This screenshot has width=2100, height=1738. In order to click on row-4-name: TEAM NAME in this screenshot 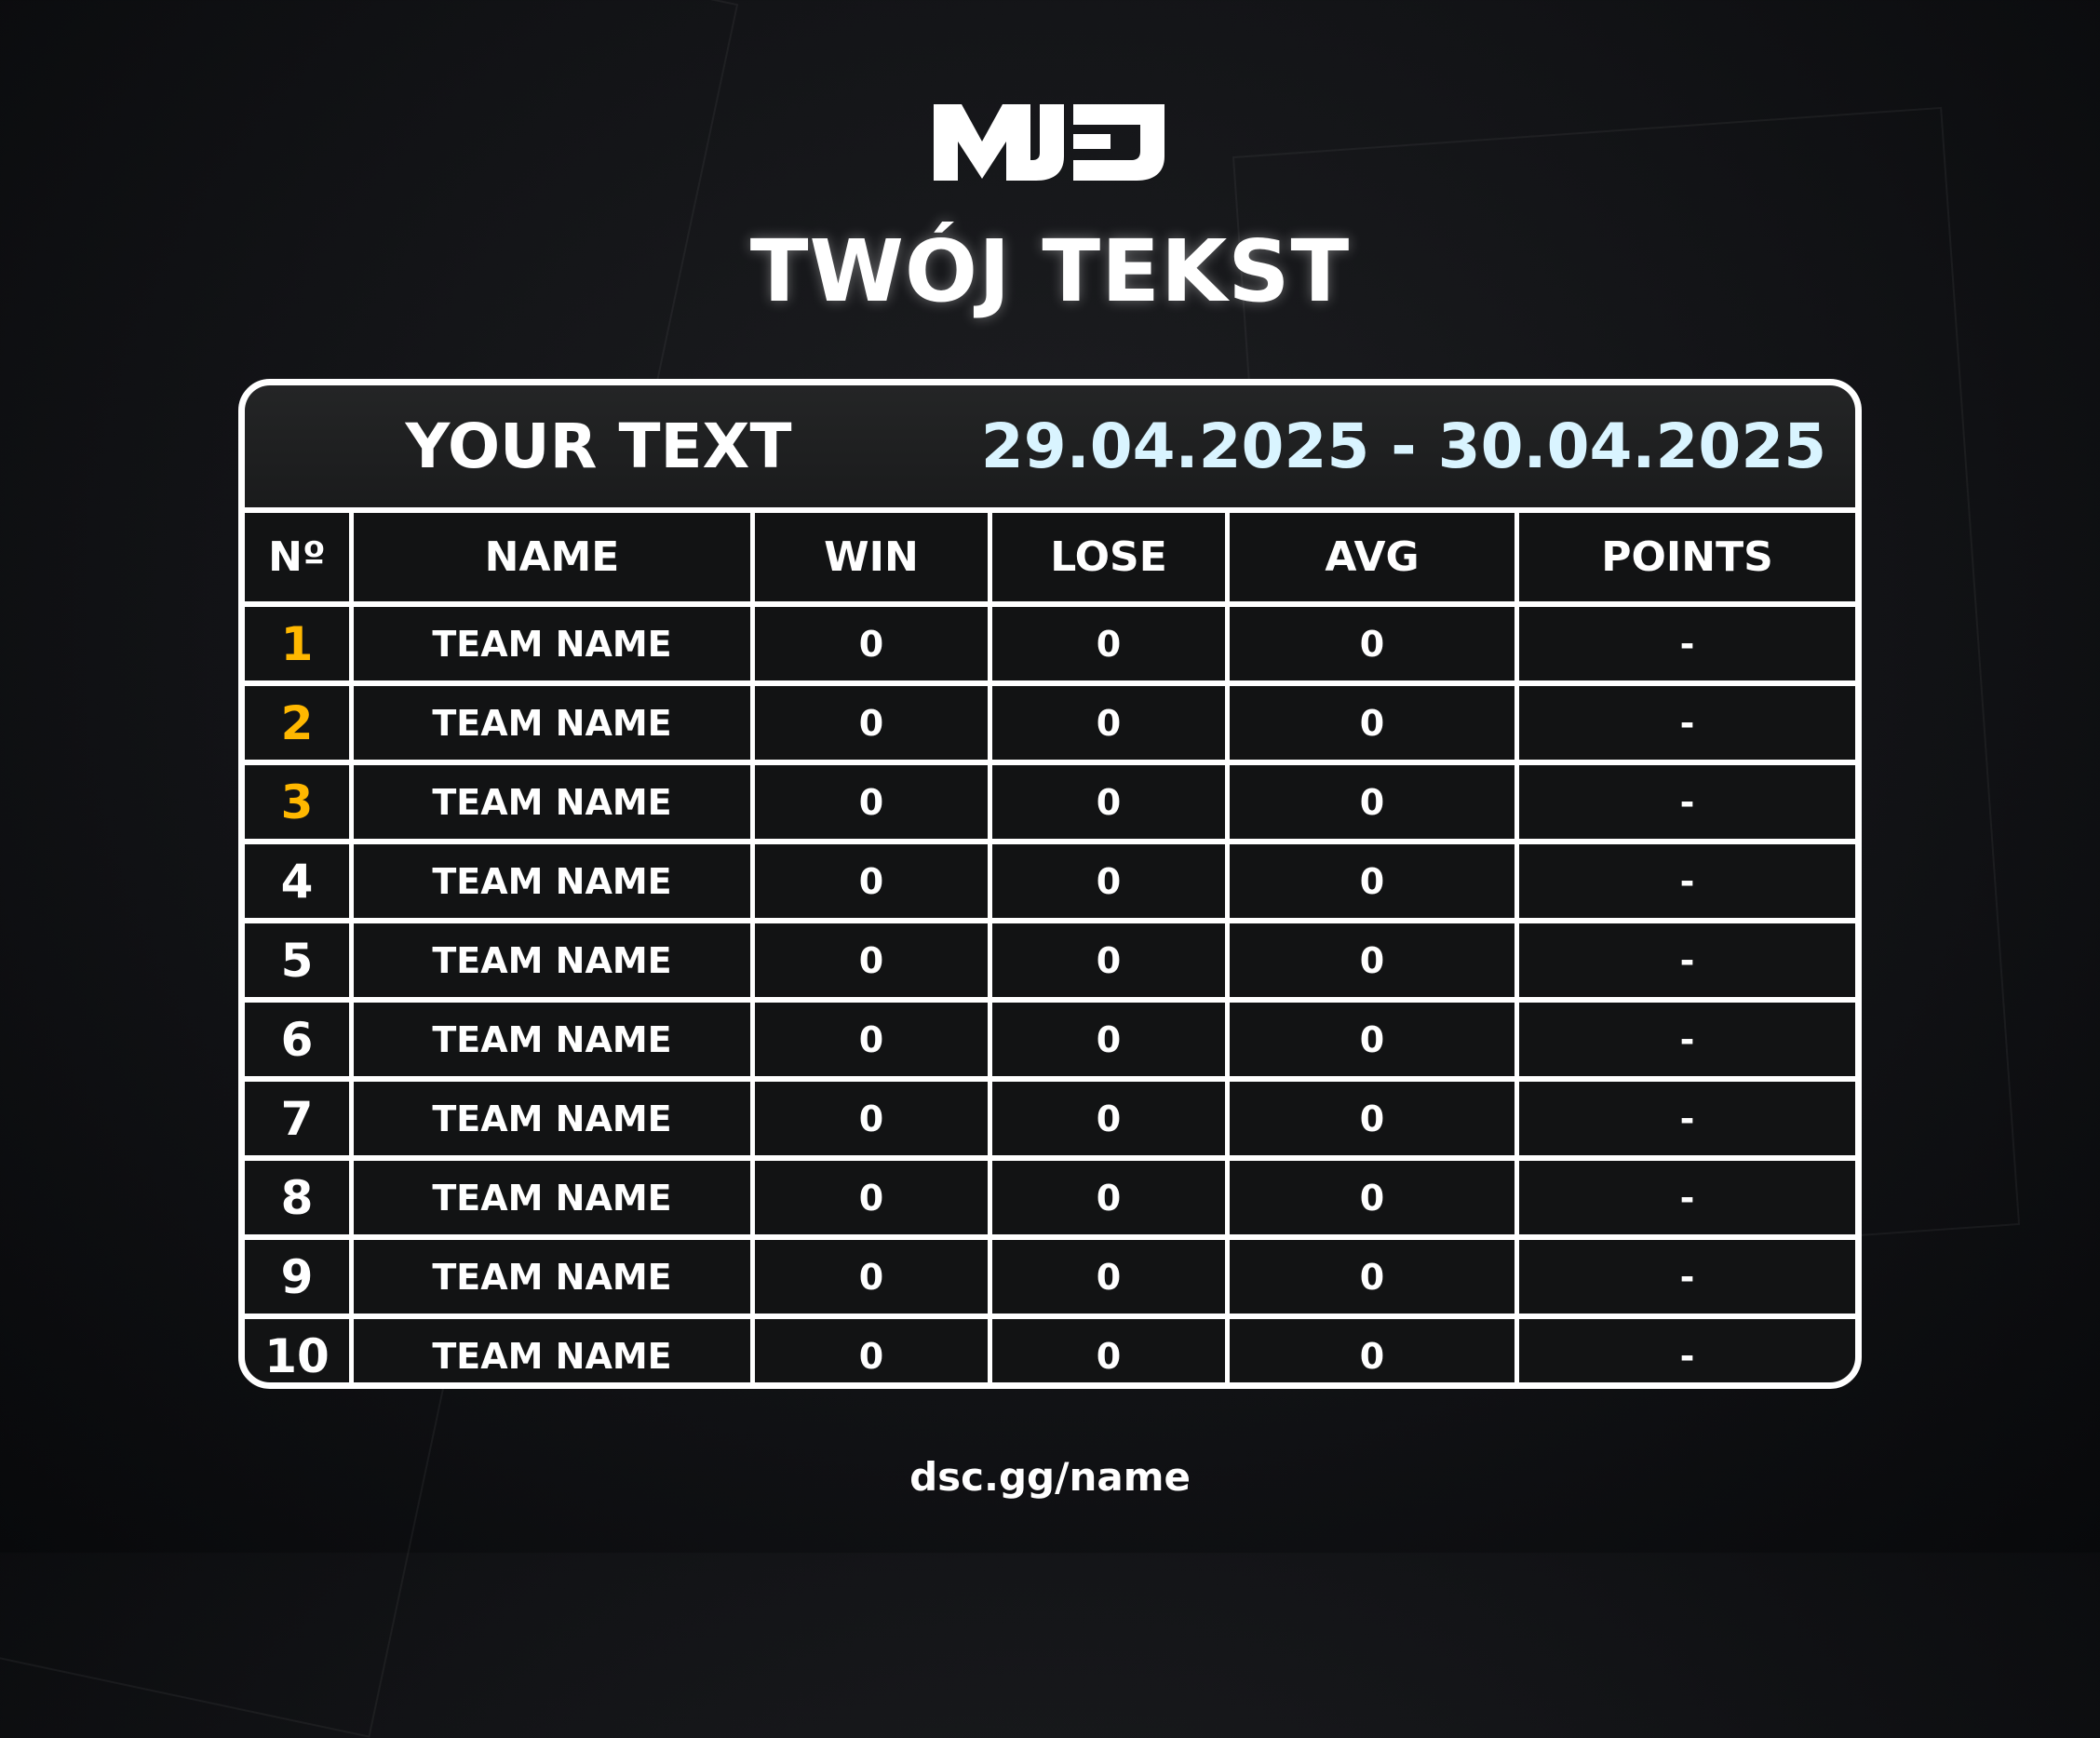, I will do `click(552, 881)`.